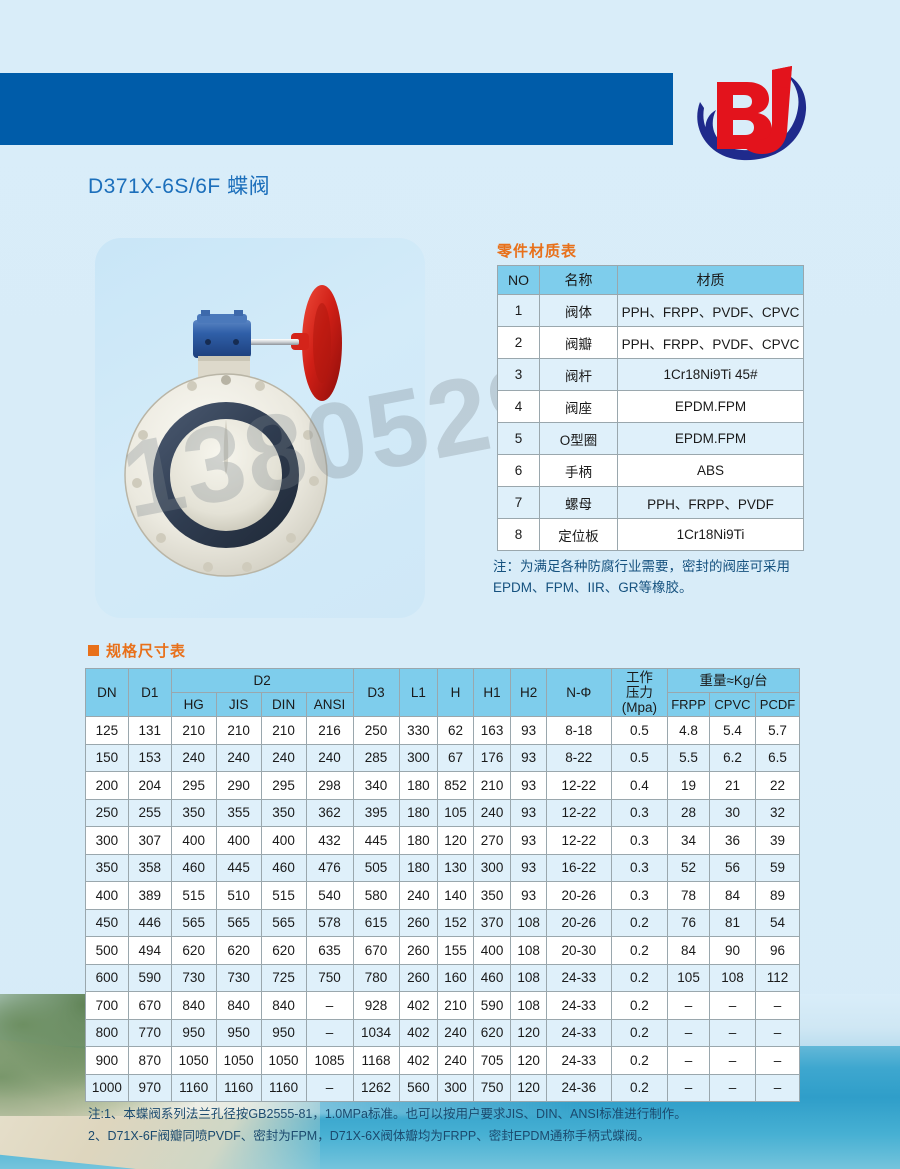 Image resolution: width=900 pixels, height=1169 pixels. Describe the element at coordinates (149, 867) in the screenshot. I see `spec-cell-d1: 358` at that location.